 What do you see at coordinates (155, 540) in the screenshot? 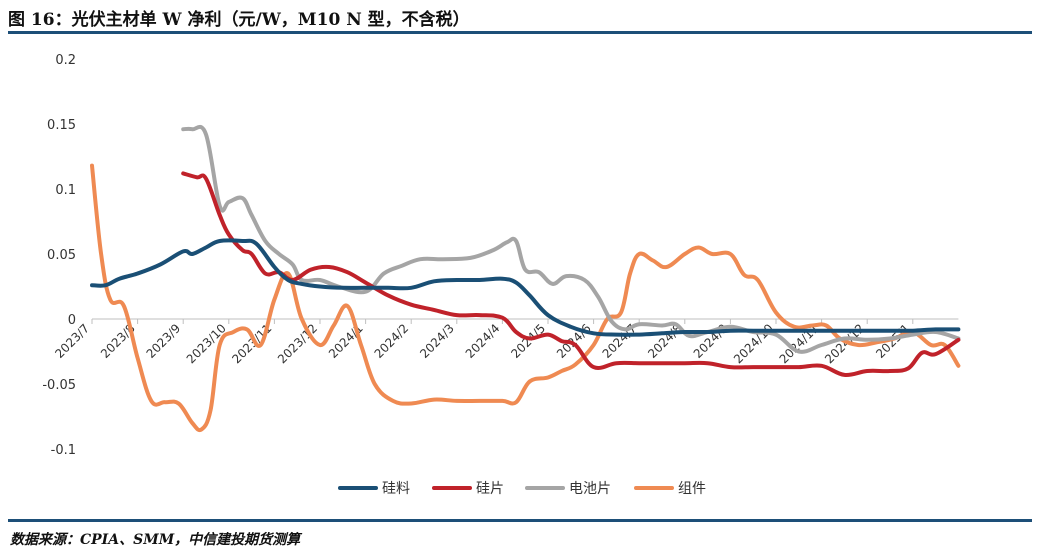
I see `data-source-note: 数据来源：CPIA、SMM，中信建投期货测算` at bounding box center [155, 540].